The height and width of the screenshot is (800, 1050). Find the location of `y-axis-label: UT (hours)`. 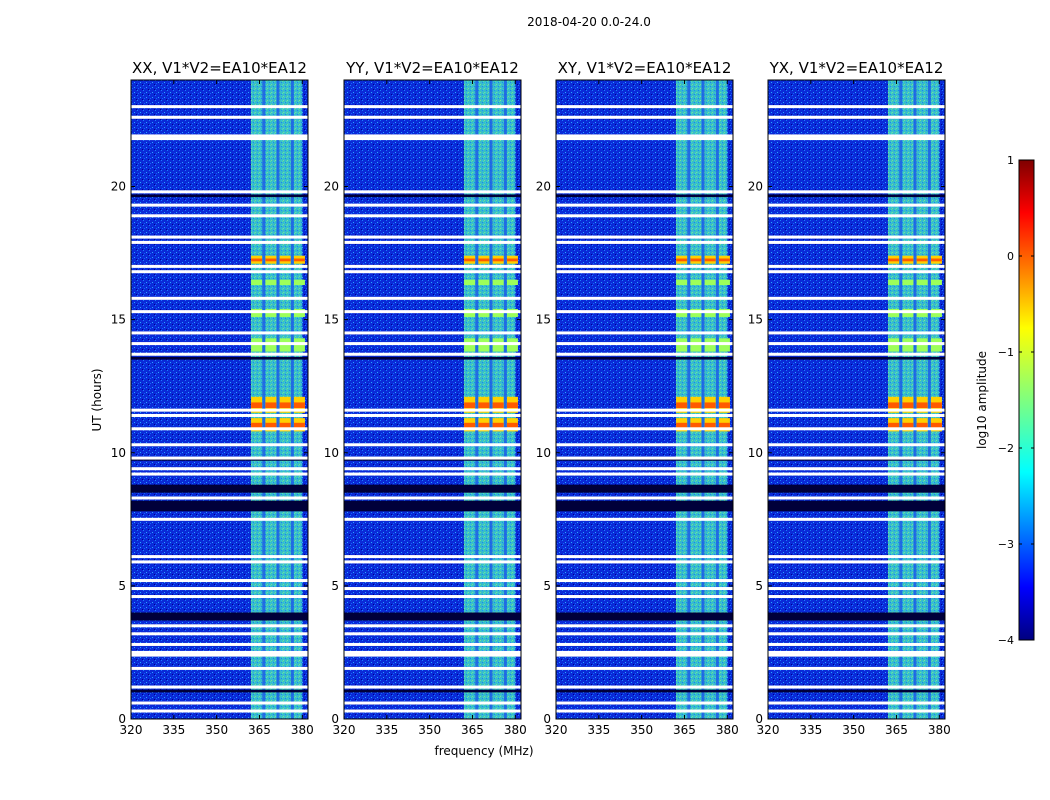

y-axis-label: UT (hours) is located at coordinates (97, 399).